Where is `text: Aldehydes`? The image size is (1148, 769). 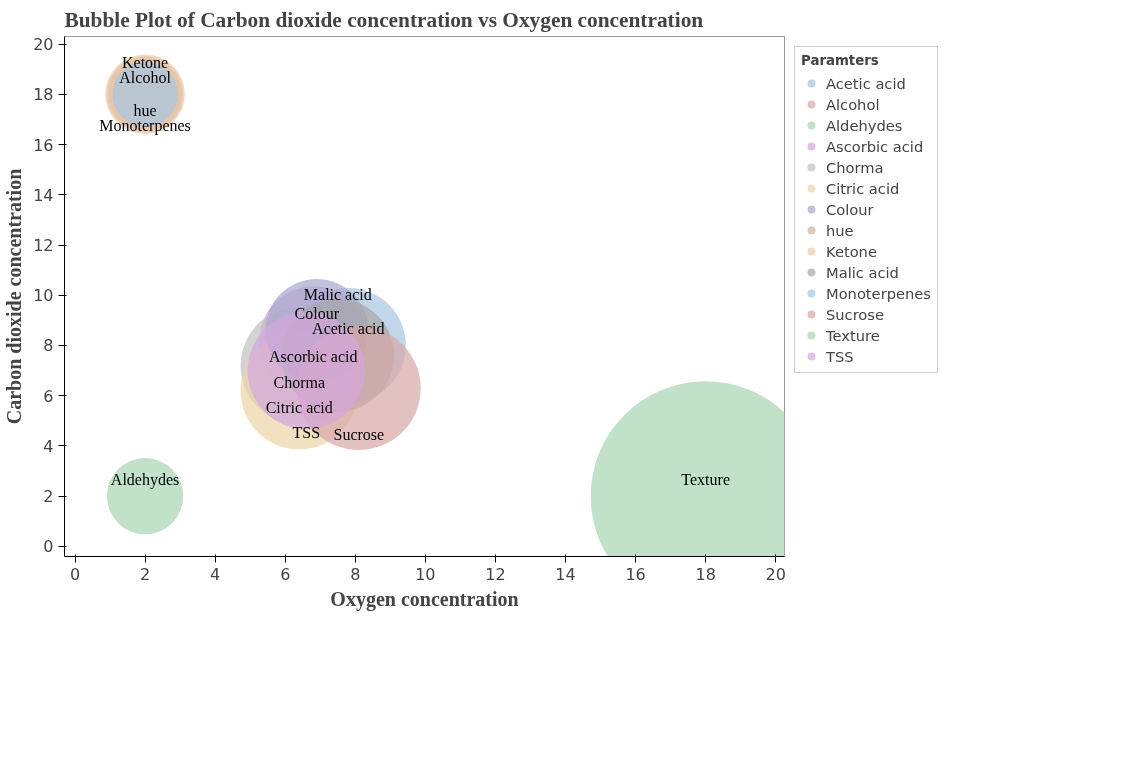 text: Aldehydes is located at coordinates (145, 480).